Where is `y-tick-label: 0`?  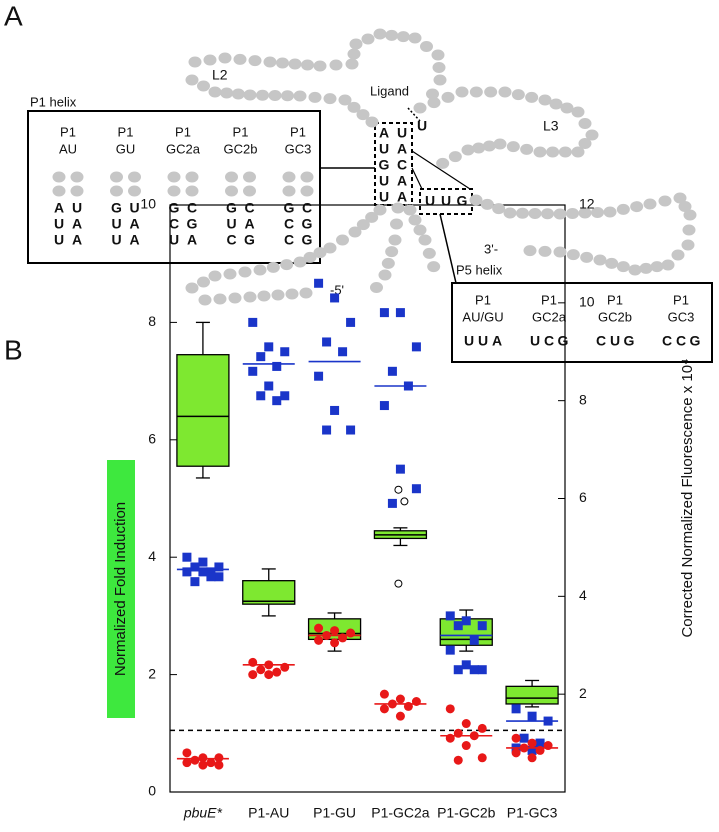
y-tick-label: 0 is located at coordinates (152, 791).